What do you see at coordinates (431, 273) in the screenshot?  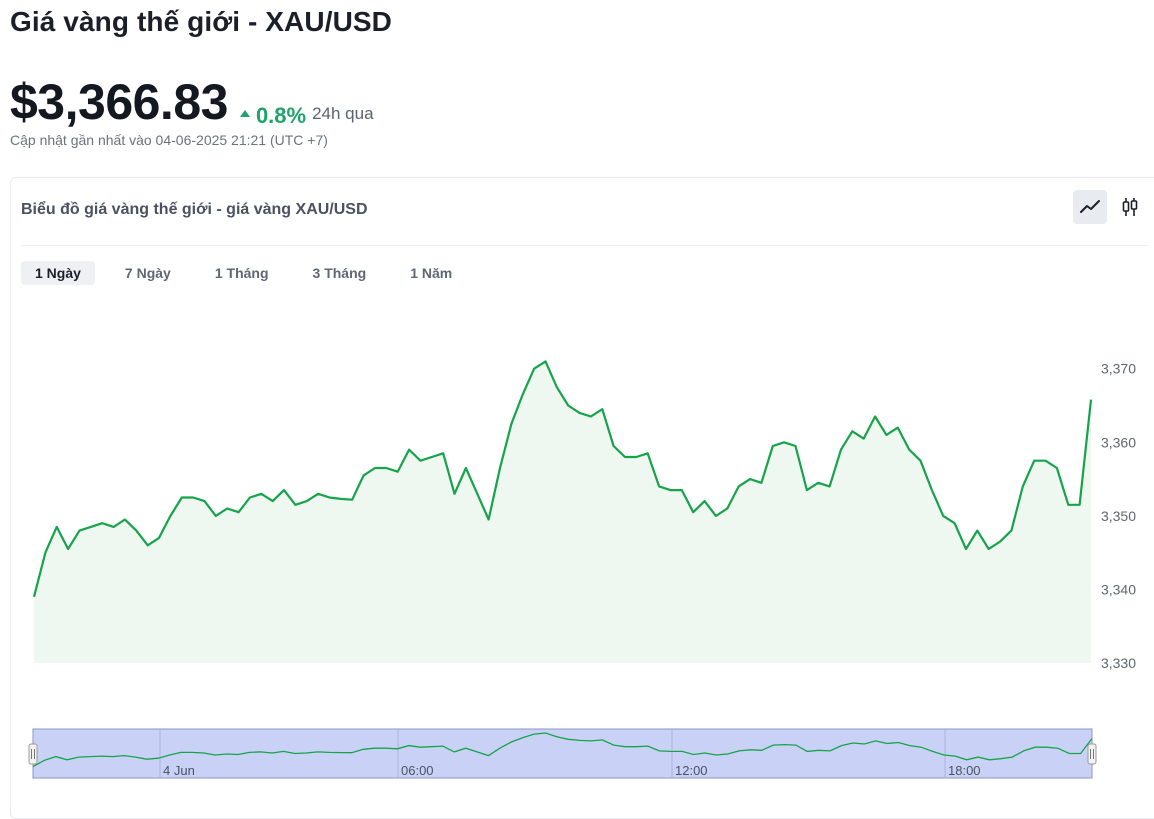 I see `tab-1-year: 1 Năm` at bounding box center [431, 273].